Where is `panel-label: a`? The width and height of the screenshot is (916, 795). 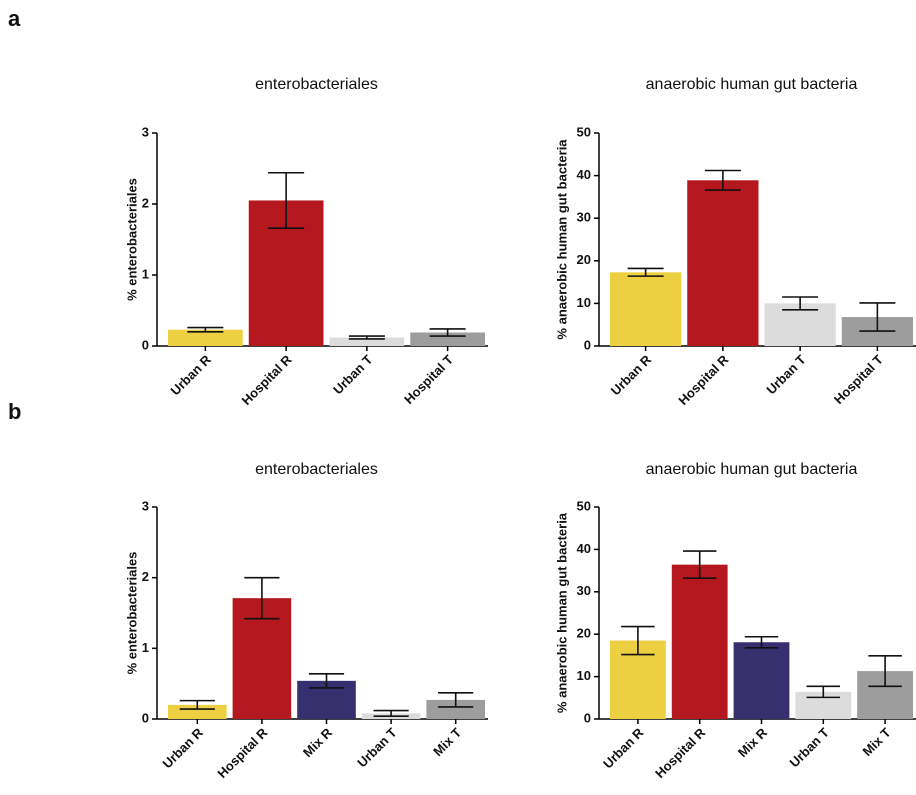 panel-label: a is located at coordinates (14, 18).